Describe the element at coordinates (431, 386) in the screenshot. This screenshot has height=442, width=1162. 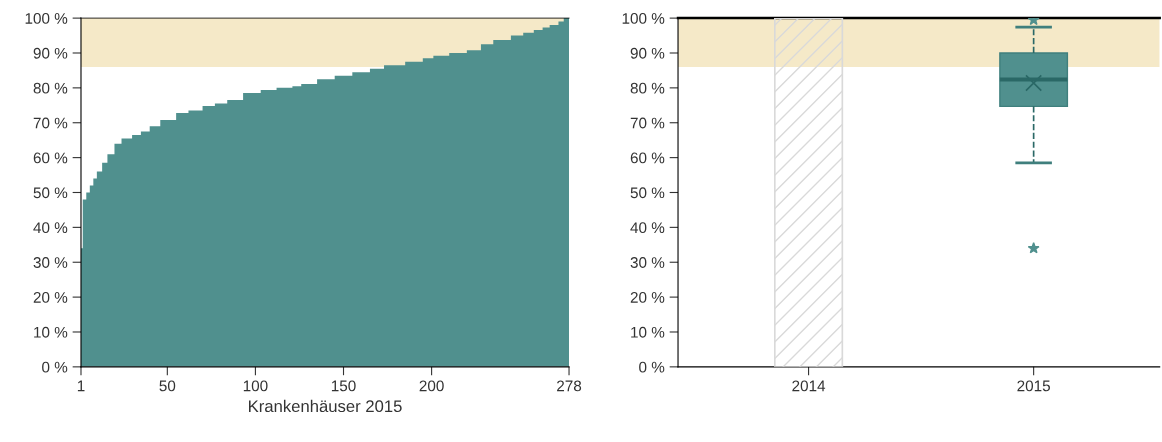
I see `x-tick-label: 200` at that location.